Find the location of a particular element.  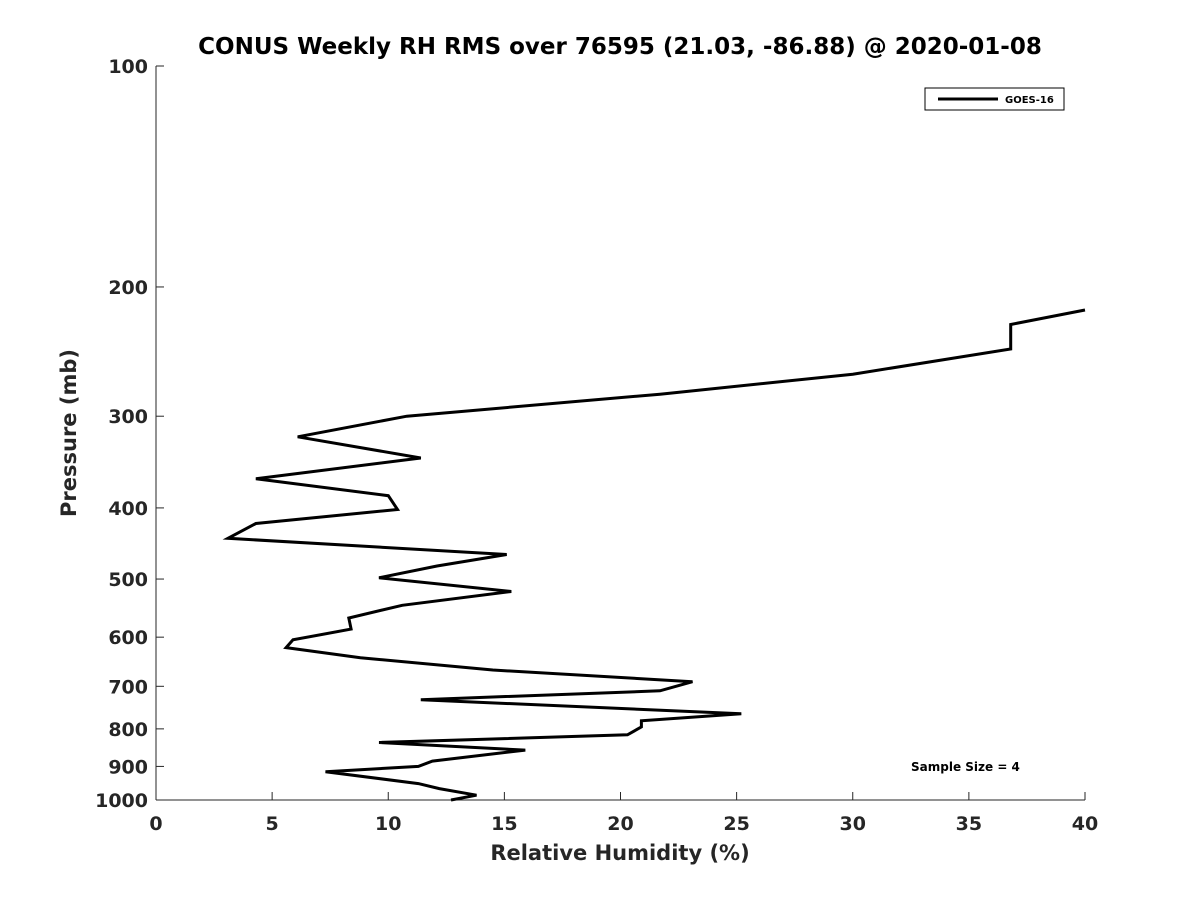

y-tick-label: 800 is located at coordinates (128, 730).